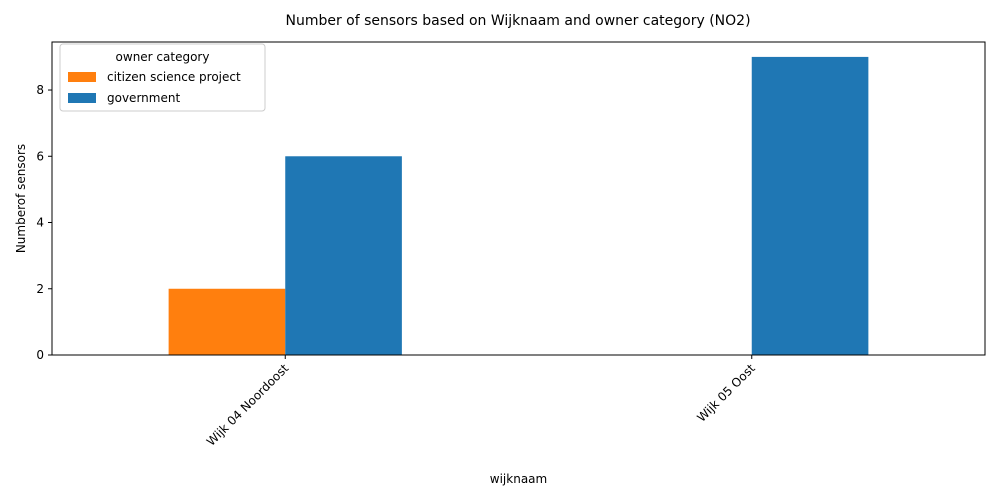 This screenshot has width=1000, height=500. I want to click on x-tick-label: Wijk 04 Noordoost, so click(248, 405).